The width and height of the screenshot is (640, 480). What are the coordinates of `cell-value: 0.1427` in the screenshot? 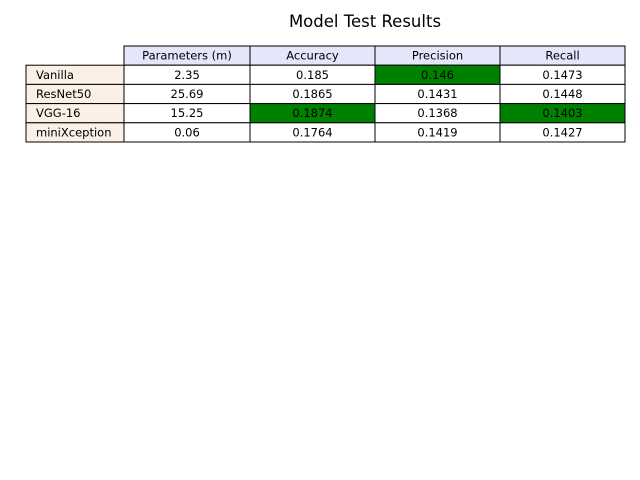 It's located at (562, 132).